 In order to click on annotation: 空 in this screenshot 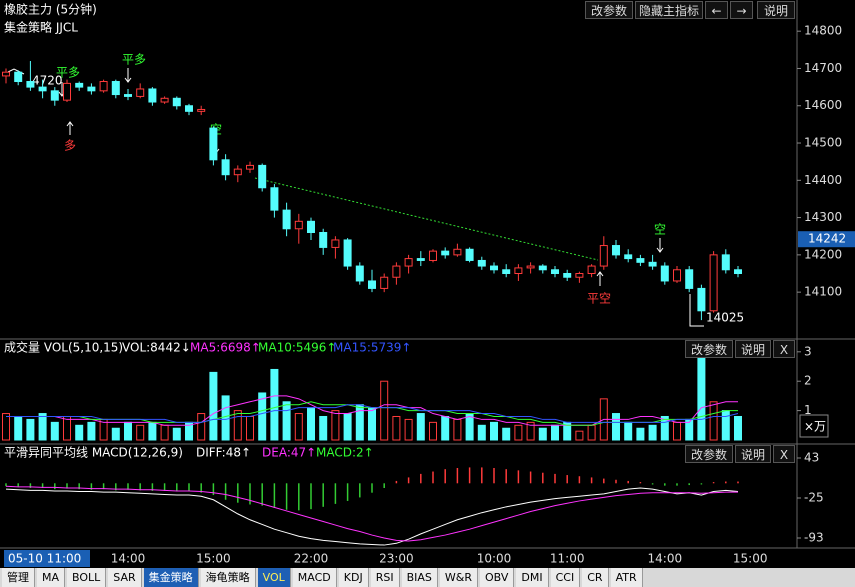, I will do `click(660, 230)`.